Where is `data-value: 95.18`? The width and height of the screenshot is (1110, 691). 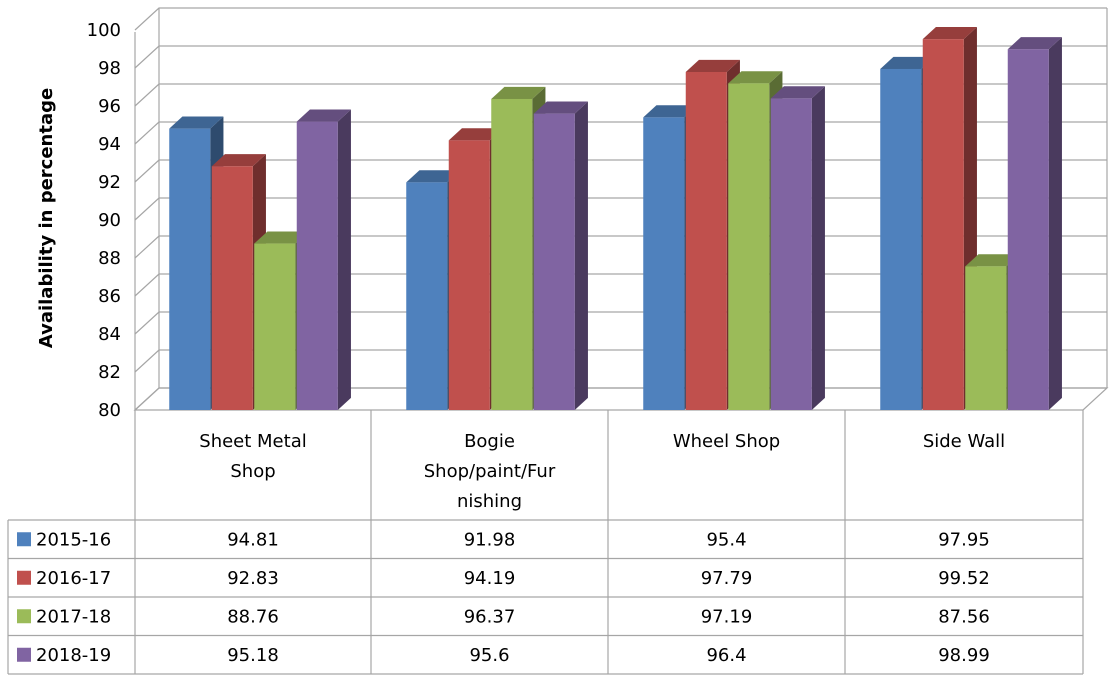 data-value: 95.18 is located at coordinates (253, 655).